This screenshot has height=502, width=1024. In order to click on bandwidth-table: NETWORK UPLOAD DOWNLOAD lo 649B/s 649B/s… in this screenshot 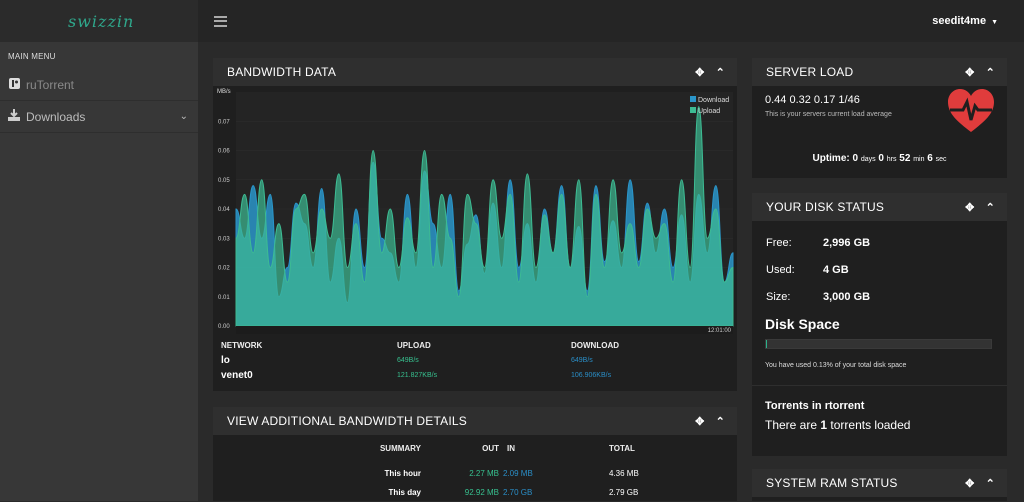, I will do `click(475, 360)`.